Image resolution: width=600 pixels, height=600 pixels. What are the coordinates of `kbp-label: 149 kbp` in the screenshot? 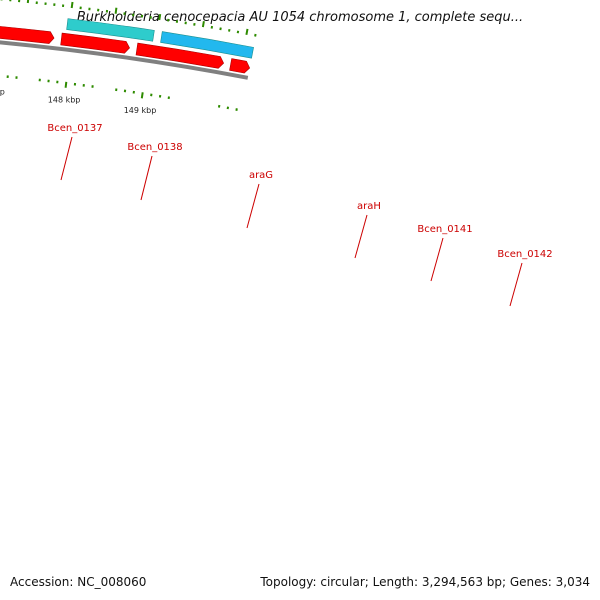 It's located at (140, 110).